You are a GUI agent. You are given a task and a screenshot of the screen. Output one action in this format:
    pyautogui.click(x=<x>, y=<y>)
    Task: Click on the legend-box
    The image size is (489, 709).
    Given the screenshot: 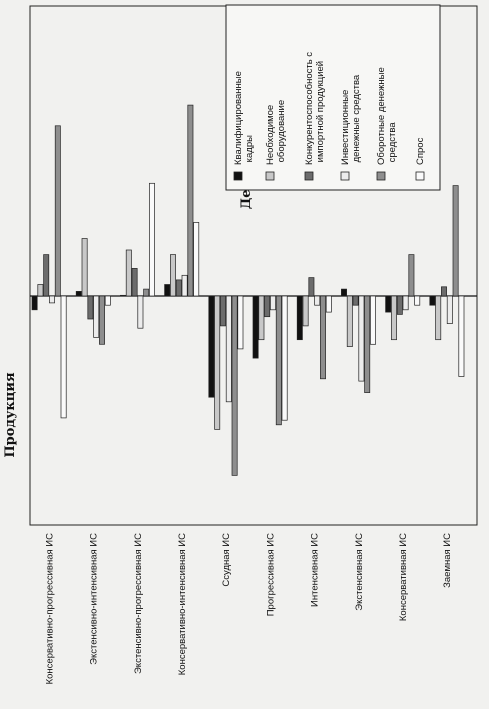 What is the action you would take?
    pyautogui.click(x=333, y=97)
    